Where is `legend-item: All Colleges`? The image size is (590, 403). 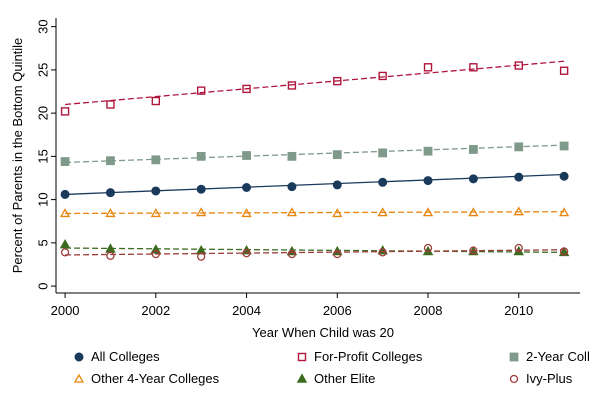 legend-item: All Colleges is located at coordinates (117, 356).